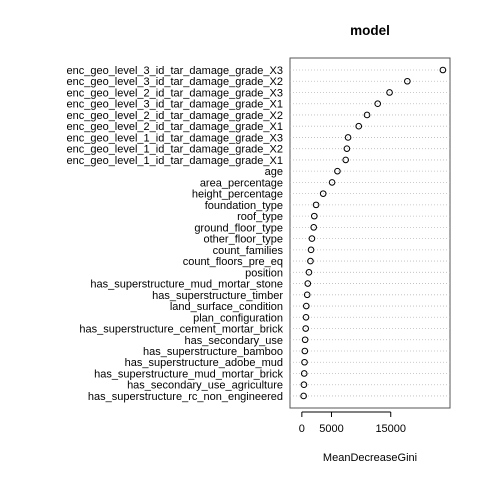 The width and height of the screenshot is (480, 480). I want to click on x-axis: 0 5000 15000, so click(352, 423).